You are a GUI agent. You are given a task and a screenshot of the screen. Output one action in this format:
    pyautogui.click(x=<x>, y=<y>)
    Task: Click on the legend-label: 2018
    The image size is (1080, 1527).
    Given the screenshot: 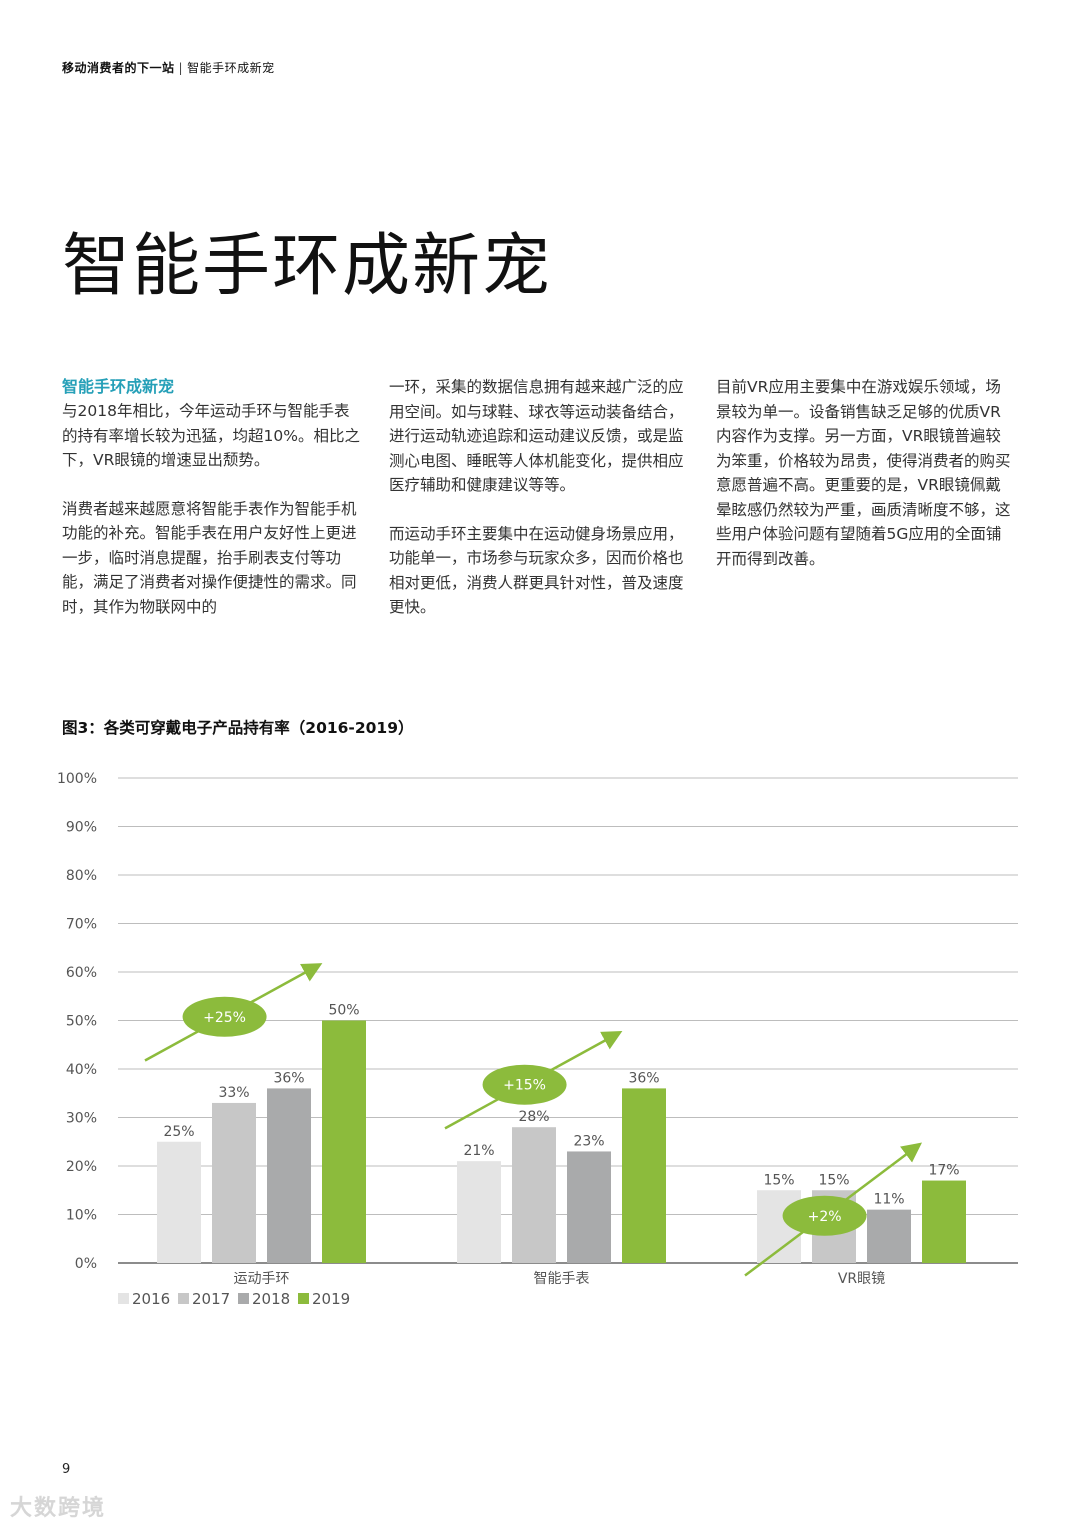 What is the action you would take?
    pyautogui.click(x=271, y=1299)
    